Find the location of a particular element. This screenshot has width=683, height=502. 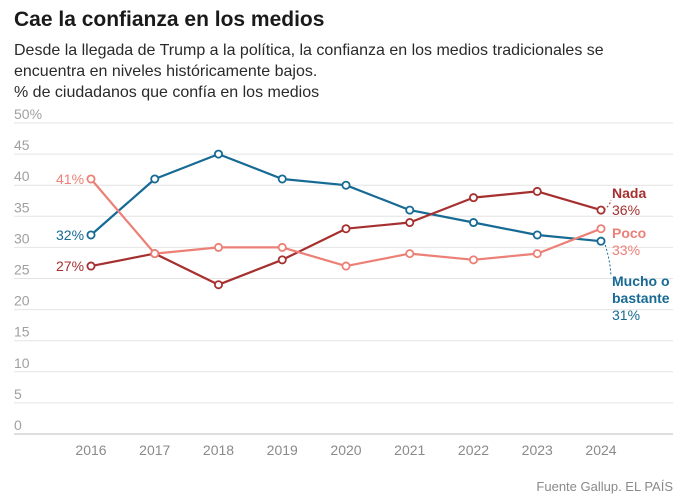

y-axis-labels: 0 5 10 15 20 25 30 35 40 45 50% is located at coordinates (28, 269).